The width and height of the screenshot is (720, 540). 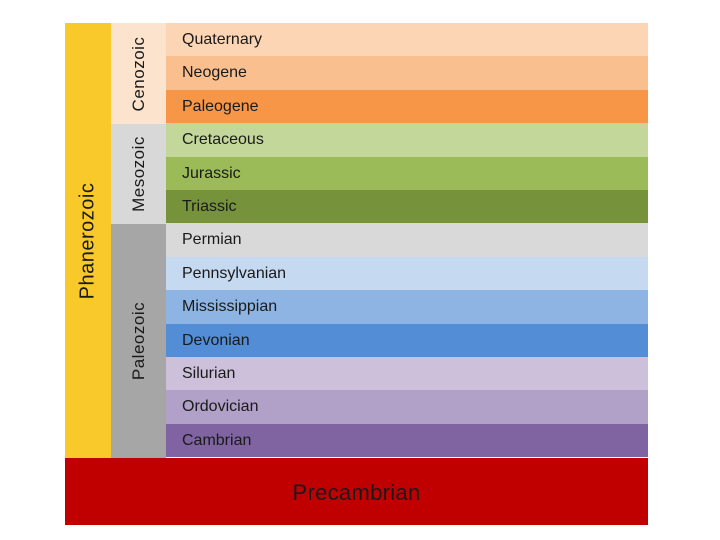 I want to click on era-paleozoic-column: Paleozoic, so click(x=138, y=341).